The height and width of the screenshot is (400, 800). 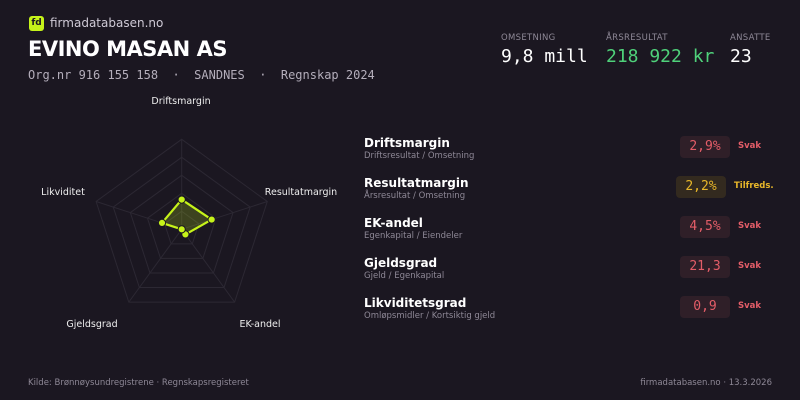 I want to click on metric-title: Gjeldsgrad, so click(x=401, y=263).